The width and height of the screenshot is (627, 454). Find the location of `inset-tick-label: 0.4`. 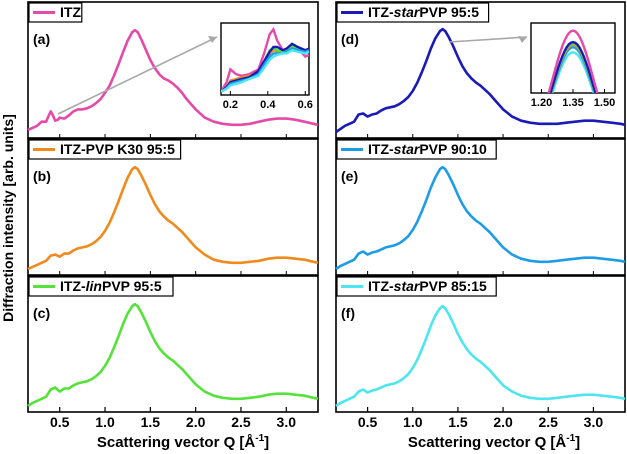

inset-tick-label: 0.4 is located at coordinates (268, 105).